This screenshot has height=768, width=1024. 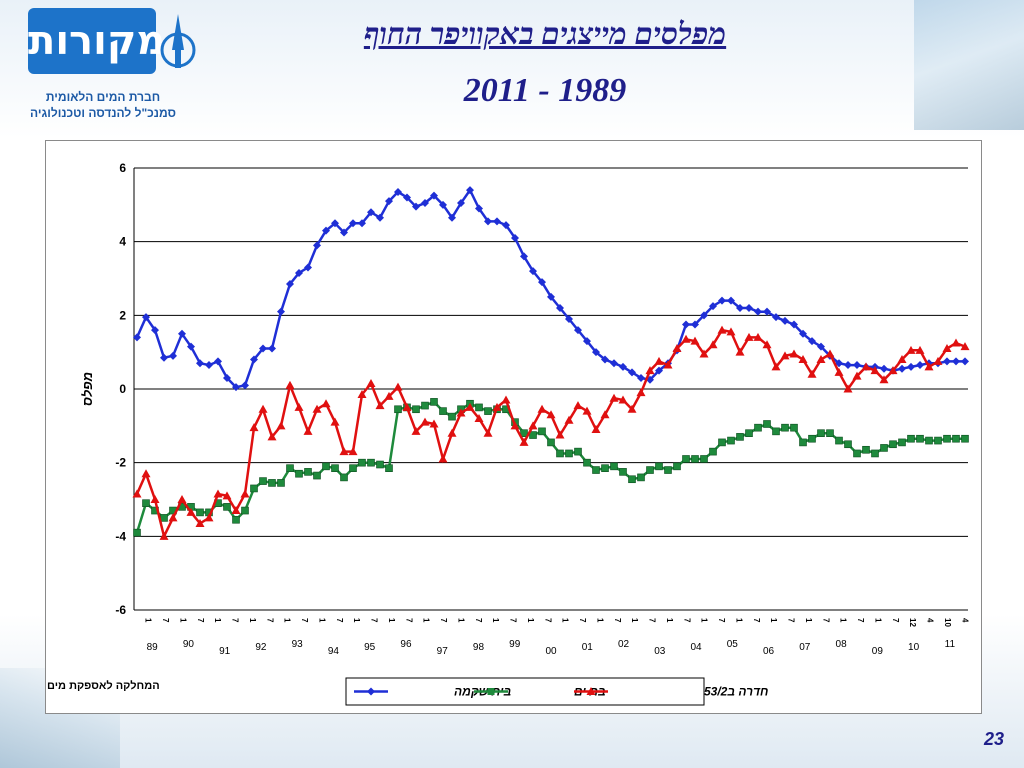 I want to click on y-tick-label: 6, so click(x=122, y=168).